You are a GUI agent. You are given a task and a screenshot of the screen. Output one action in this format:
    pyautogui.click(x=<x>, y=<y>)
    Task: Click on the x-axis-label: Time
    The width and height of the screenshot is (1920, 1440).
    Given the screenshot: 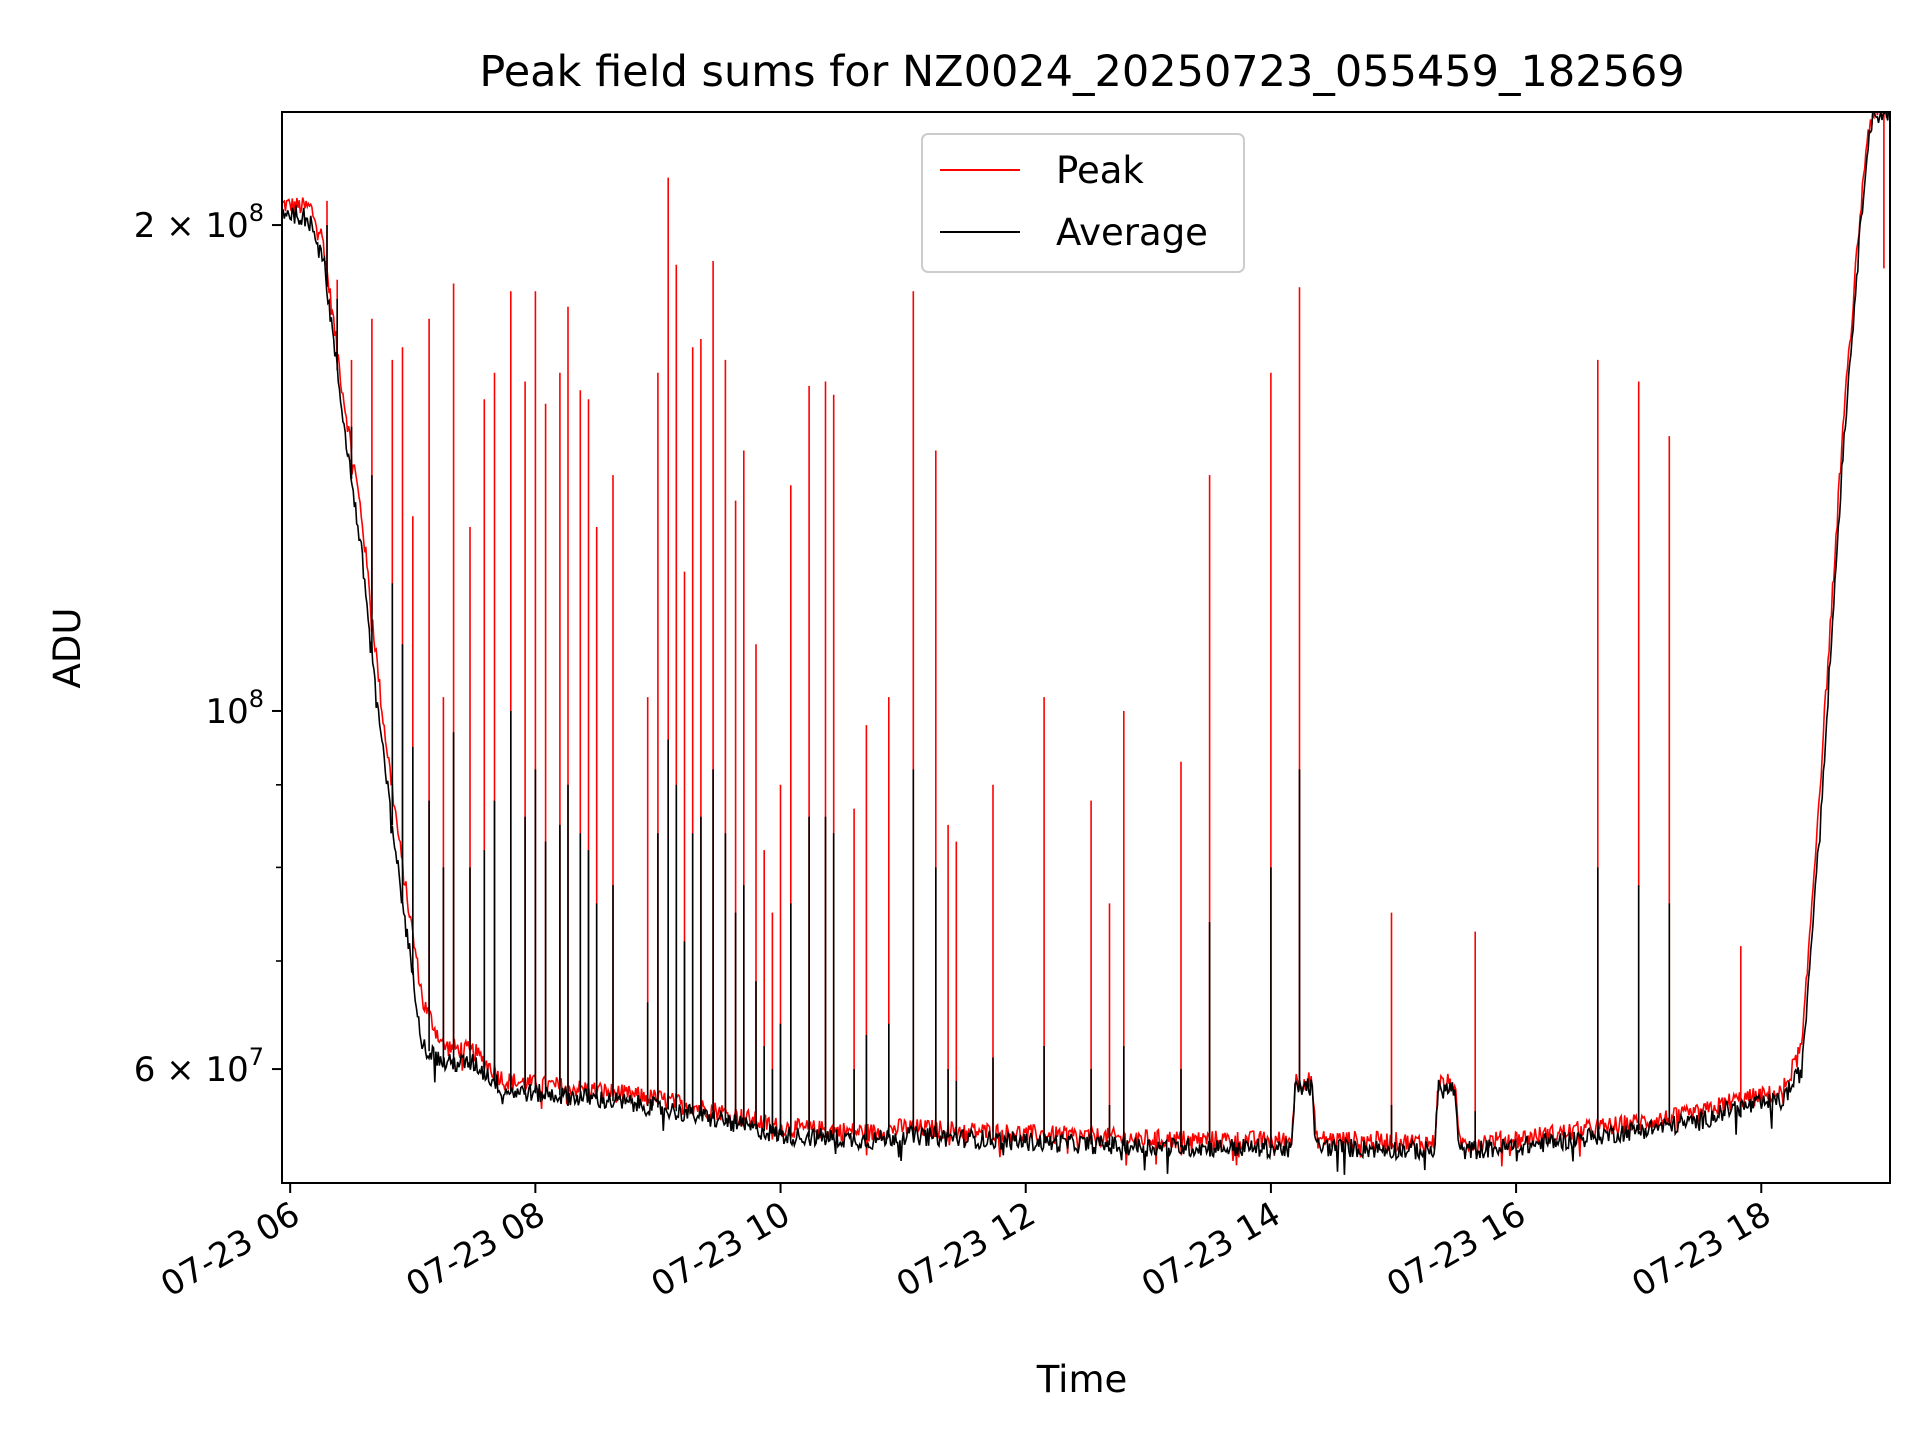 What is the action you would take?
    pyautogui.click(x=1082, y=1379)
    